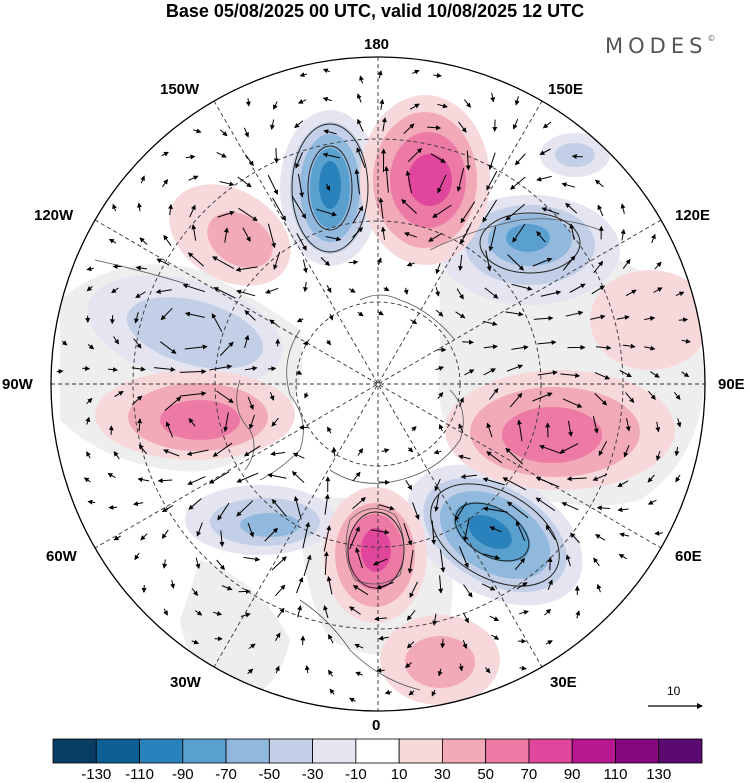 This screenshot has height=783, width=750. Describe the element at coordinates (230, 235) in the screenshot. I see `ridge-alaska` at that location.